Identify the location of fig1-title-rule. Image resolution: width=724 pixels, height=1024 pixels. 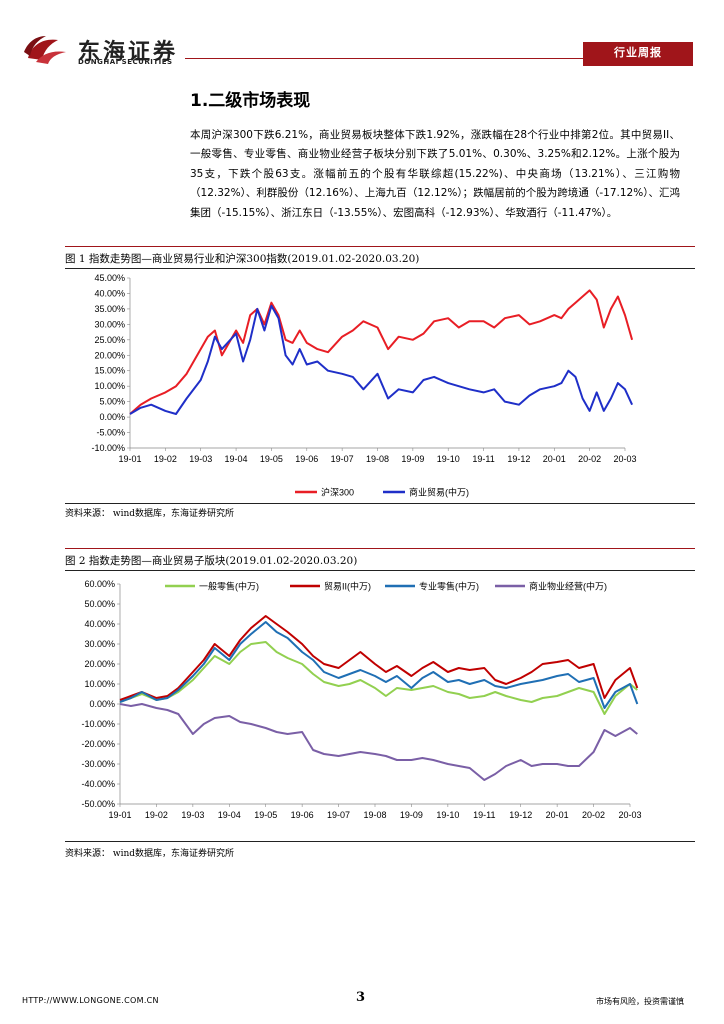
(380, 268).